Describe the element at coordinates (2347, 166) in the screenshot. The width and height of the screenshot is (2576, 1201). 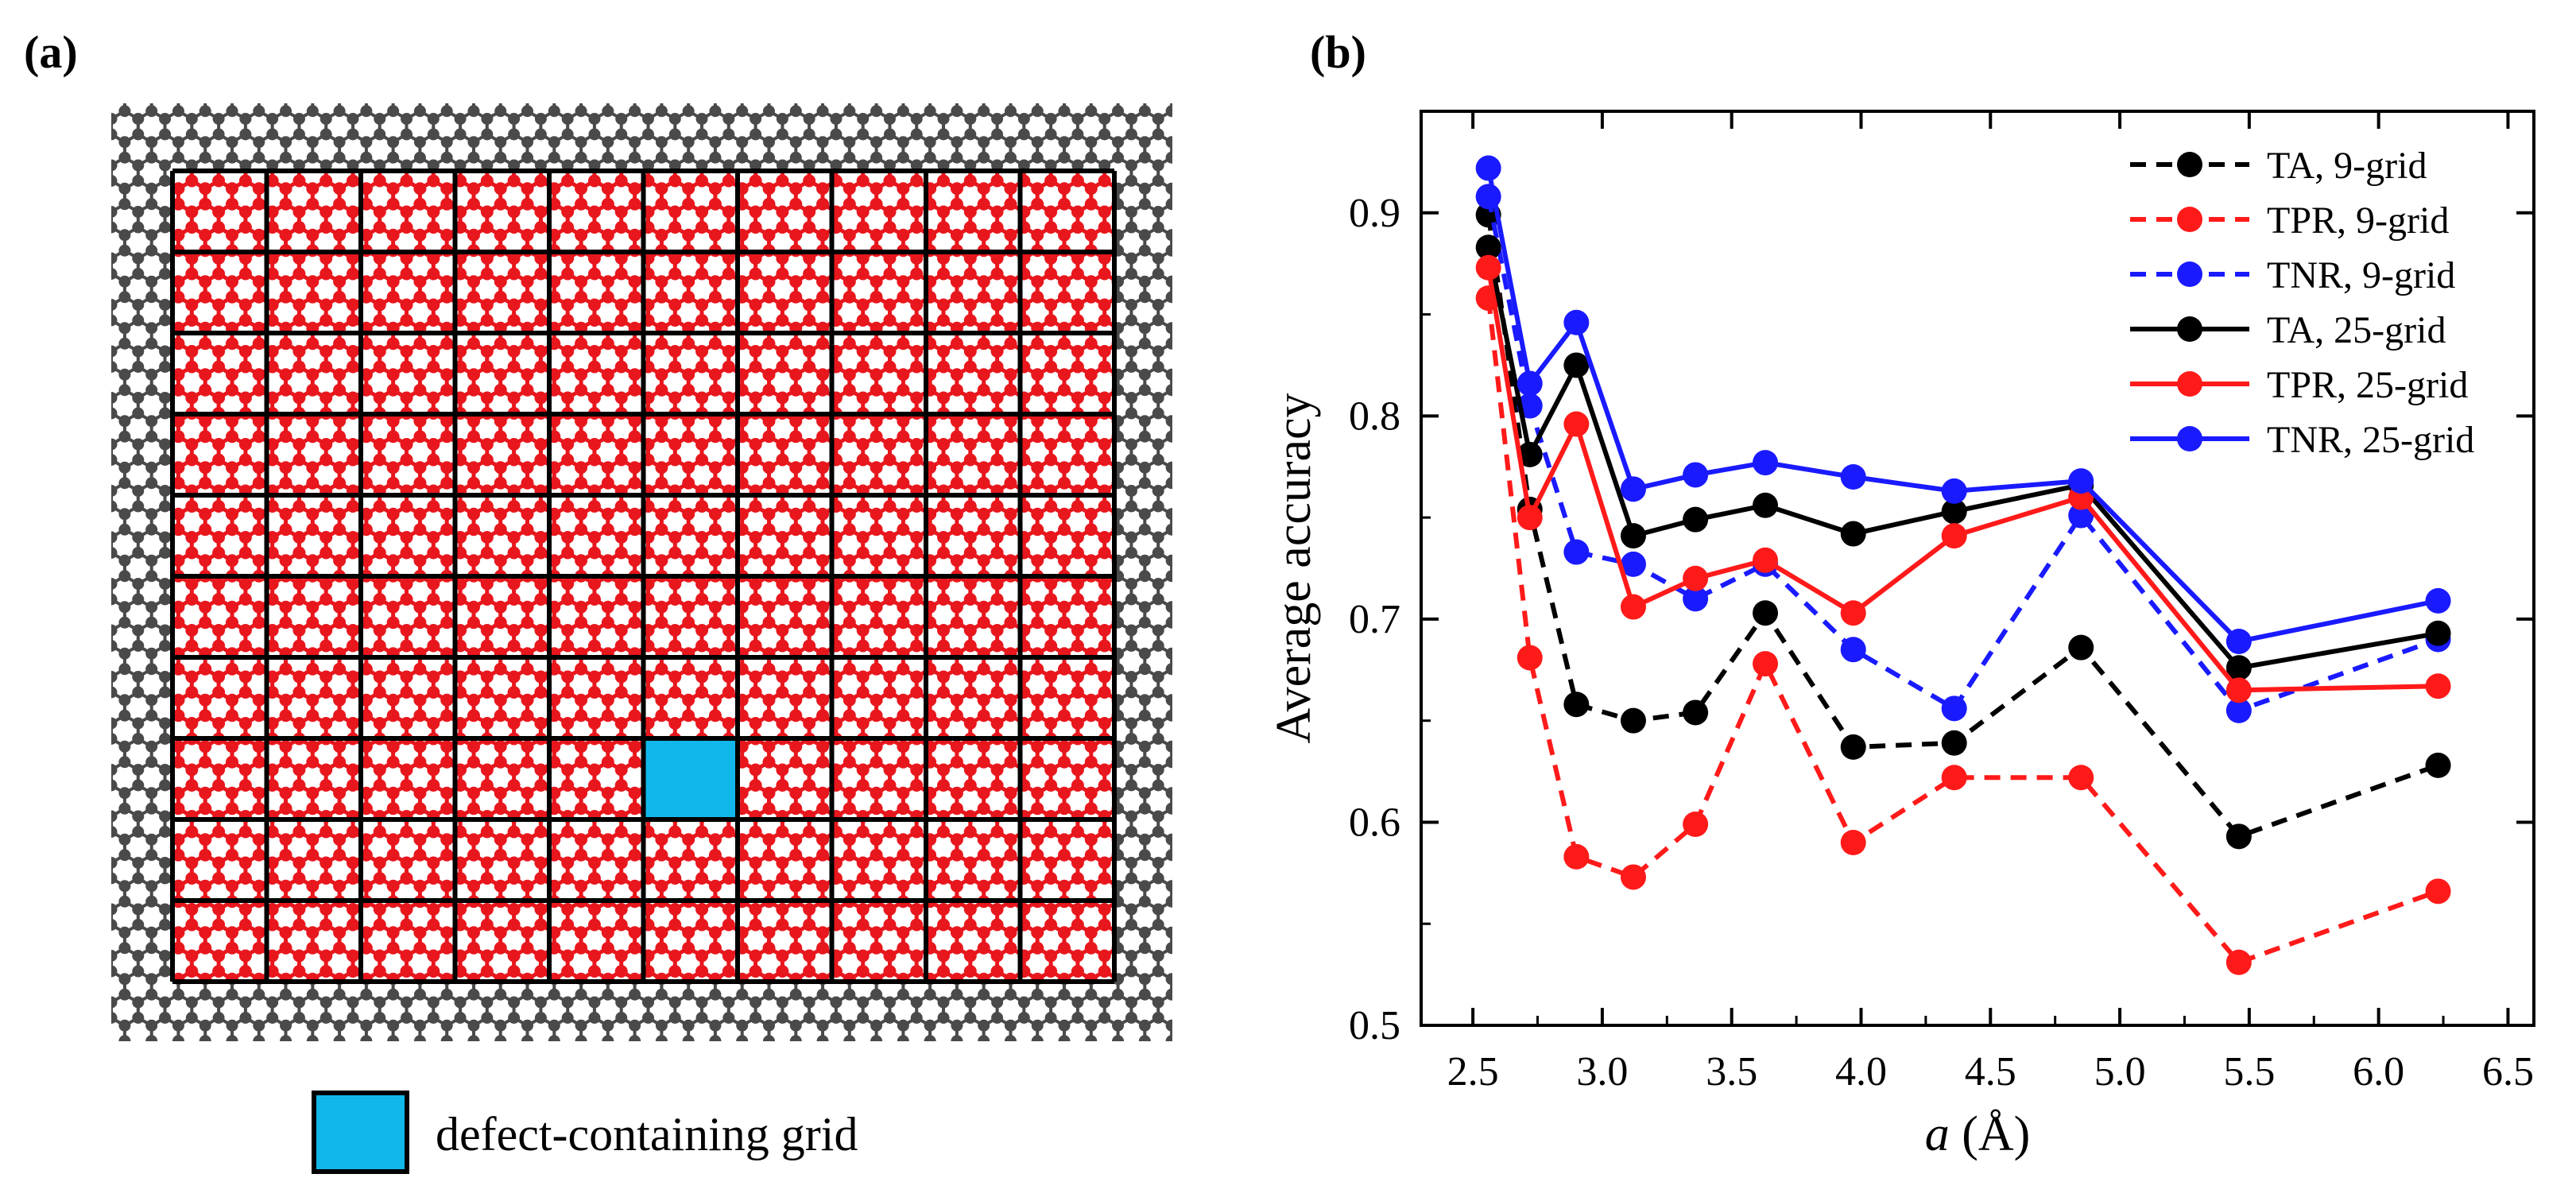
I see `legend-label: TA, 9-grid` at that location.